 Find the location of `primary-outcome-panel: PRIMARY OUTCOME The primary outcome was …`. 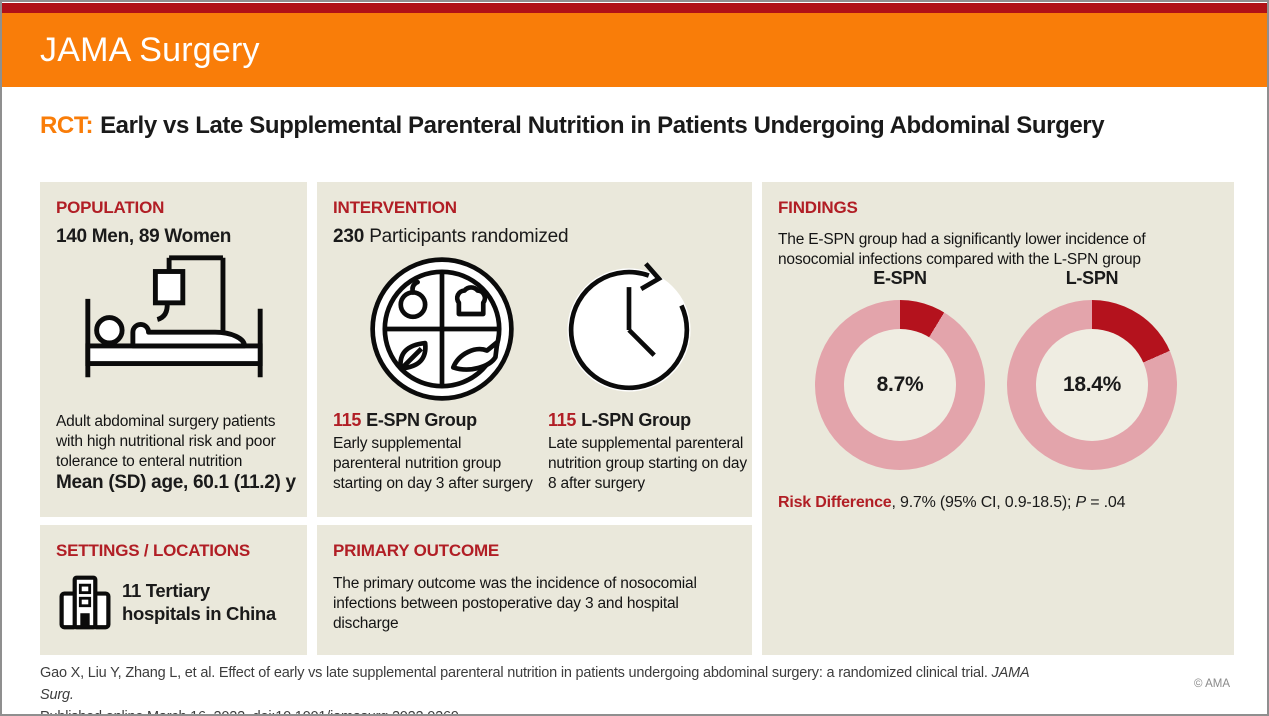

primary-outcome-panel: PRIMARY OUTCOME The primary outcome was … is located at coordinates (534, 590).